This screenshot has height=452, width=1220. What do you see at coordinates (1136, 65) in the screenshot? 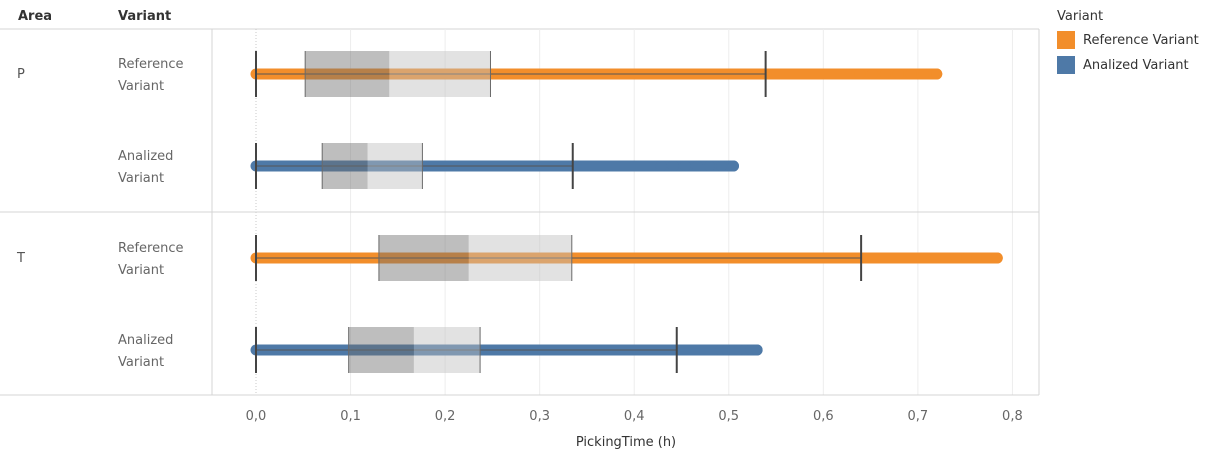
I see `legend-label-analized: Analized Variant` at bounding box center [1136, 65].